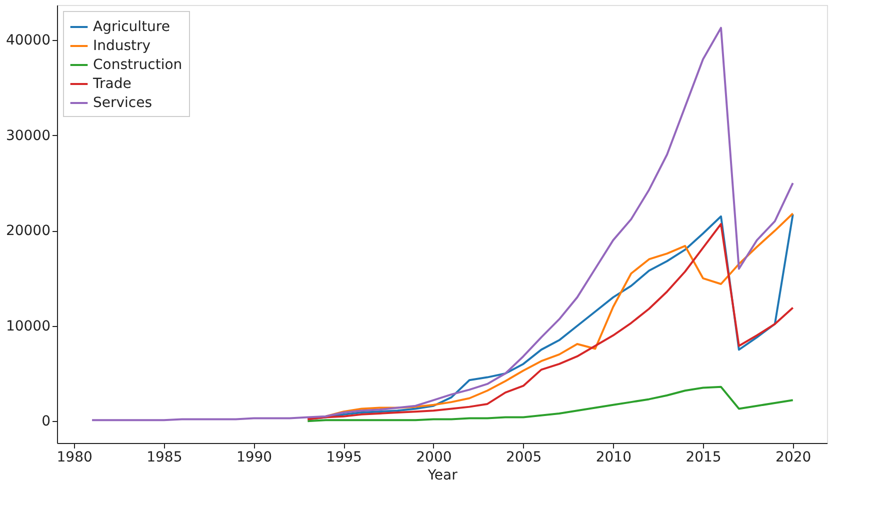 This screenshot has height=506, width=881. I want to click on x-tick-label: 1985, so click(164, 458).